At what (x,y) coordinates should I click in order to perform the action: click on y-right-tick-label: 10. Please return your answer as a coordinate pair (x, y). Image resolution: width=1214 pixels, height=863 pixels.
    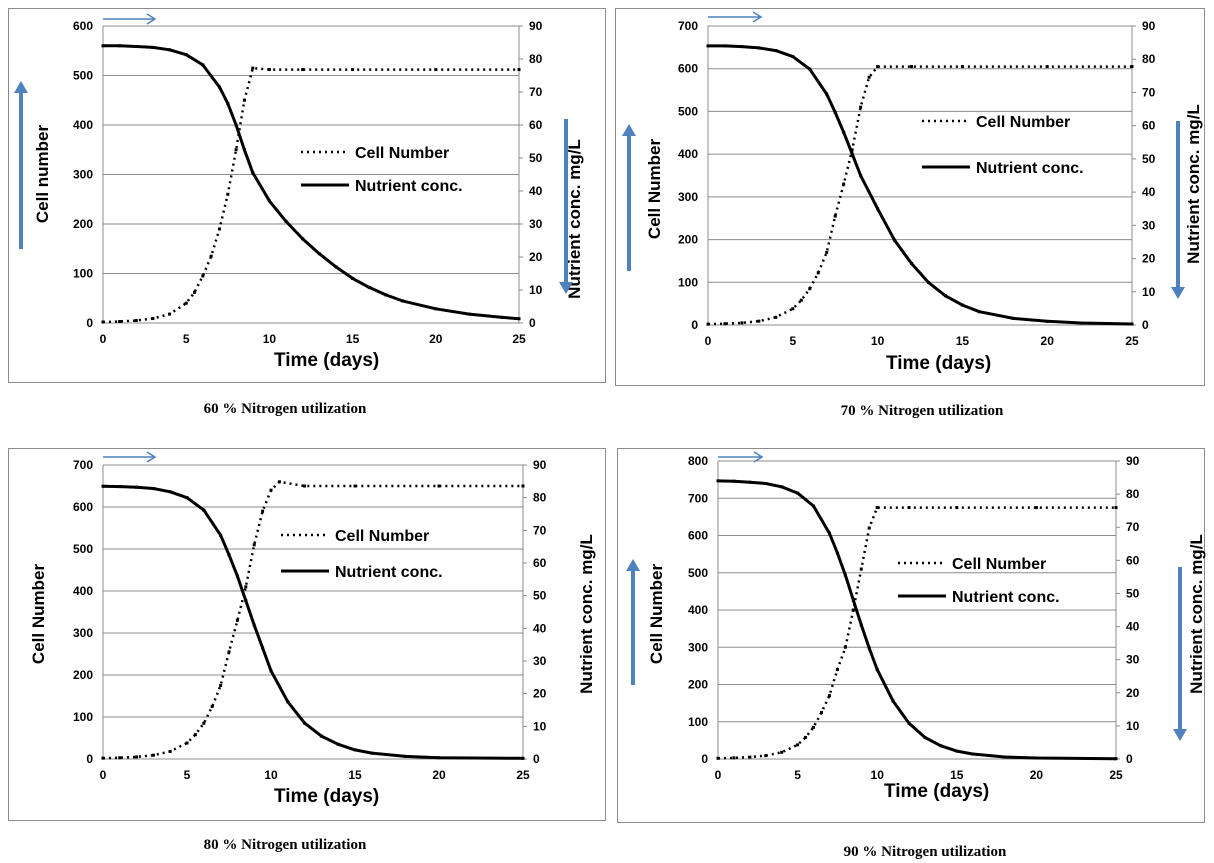
    Looking at the image, I should click on (1149, 292).